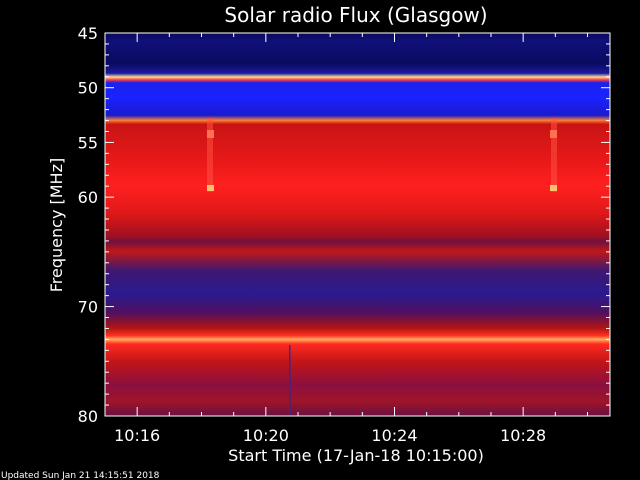  I want to click on y-tick-label: 55, so click(88, 142).